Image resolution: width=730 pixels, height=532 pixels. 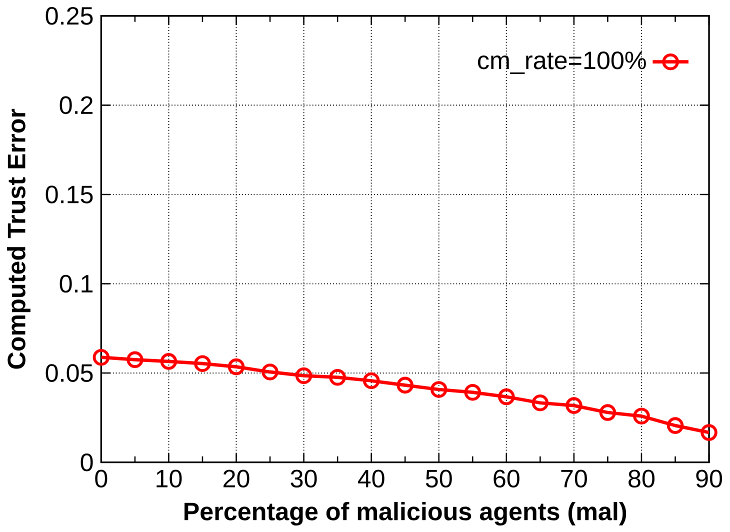 I want to click on x-tick-label: 50, so click(x=439, y=479).